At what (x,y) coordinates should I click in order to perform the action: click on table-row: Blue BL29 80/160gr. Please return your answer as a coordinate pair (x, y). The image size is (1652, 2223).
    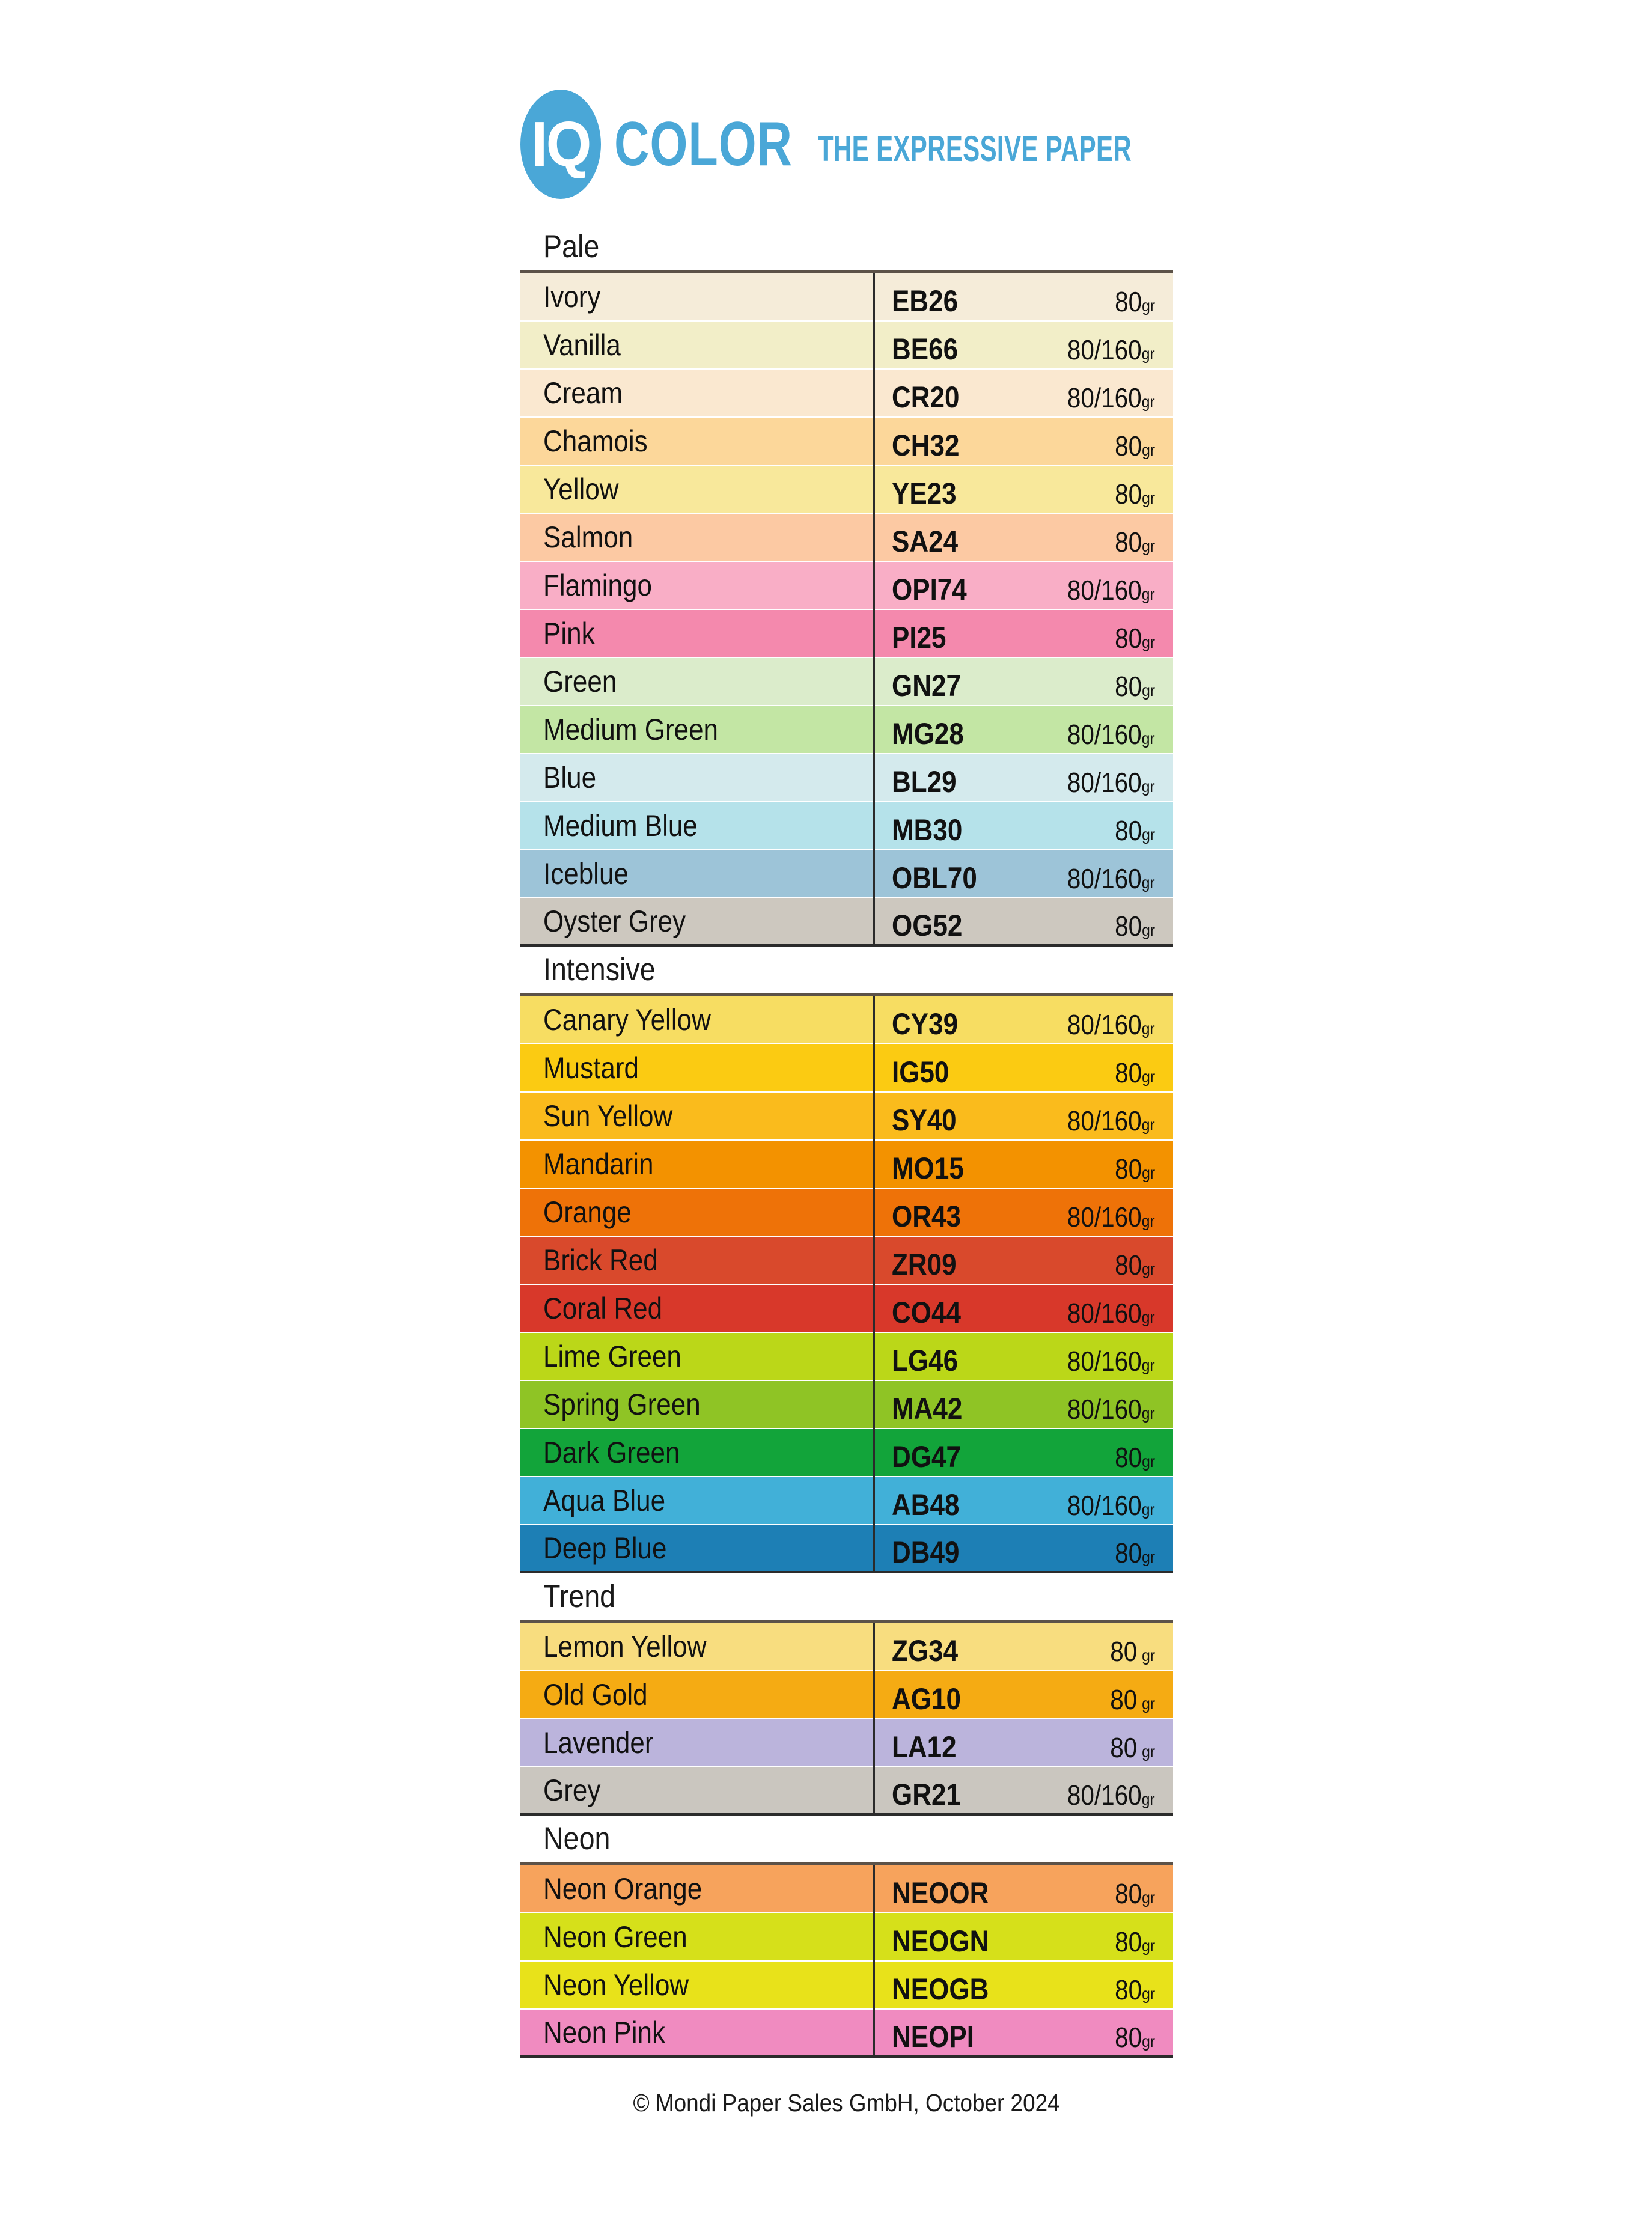
    Looking at the image, I should click on (846, 778).